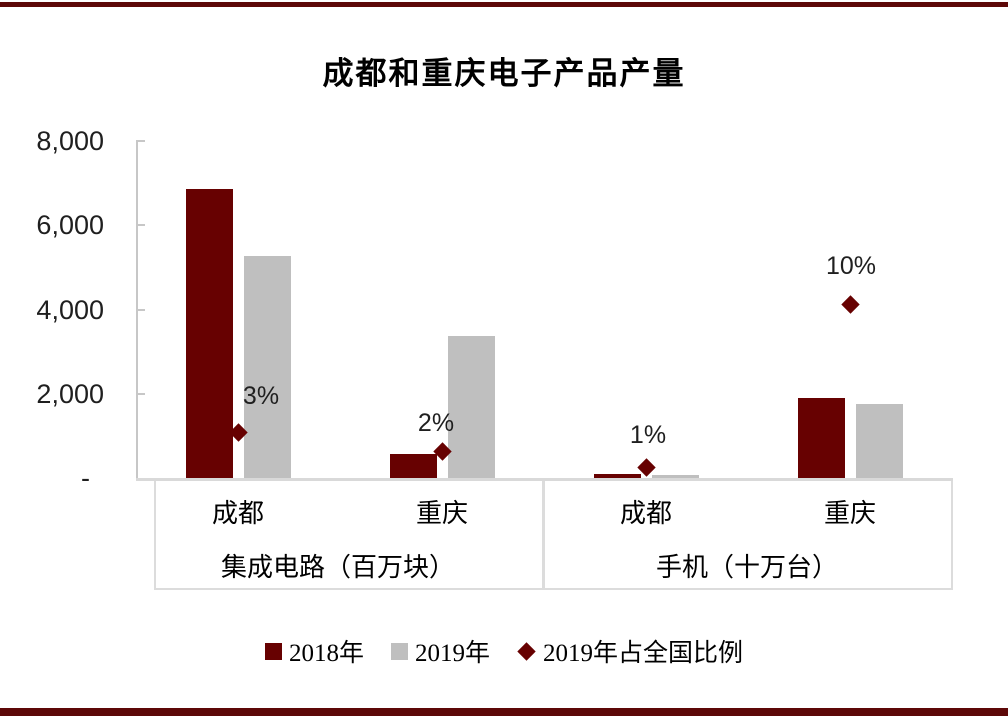 This screenshot has width=1008, height=716. I want to click on group-label-0: 集成电路（百万块）, so click(338, 567).